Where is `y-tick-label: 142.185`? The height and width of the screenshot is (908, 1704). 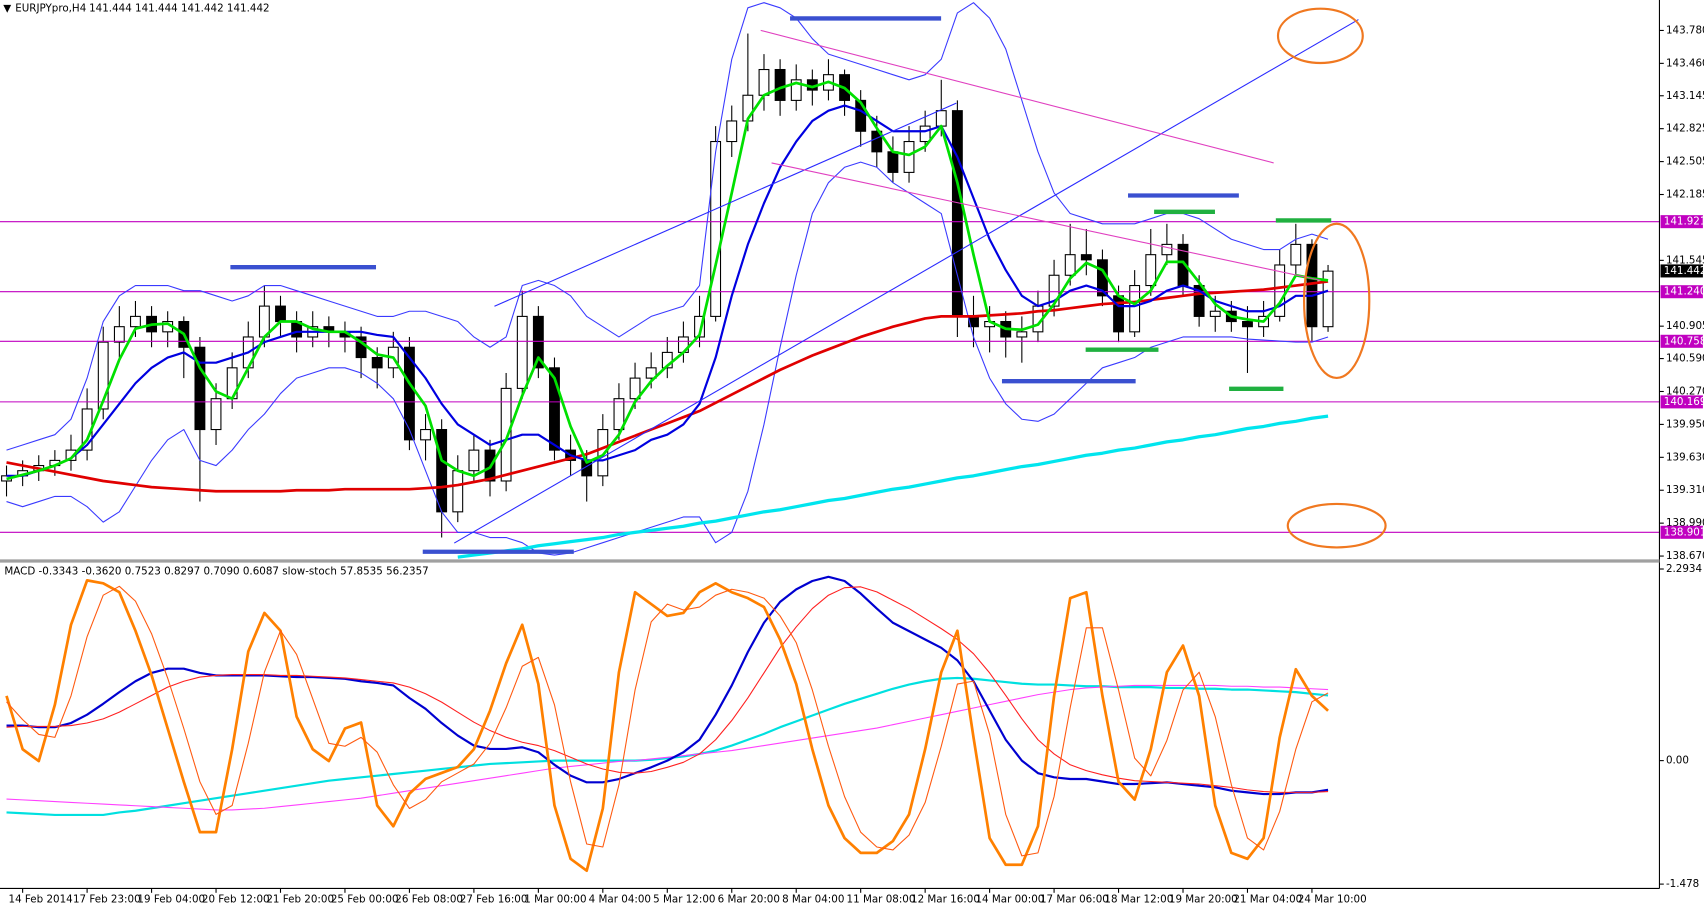 y-tick-label: 142.185 is located at coordinates (1685, 195).